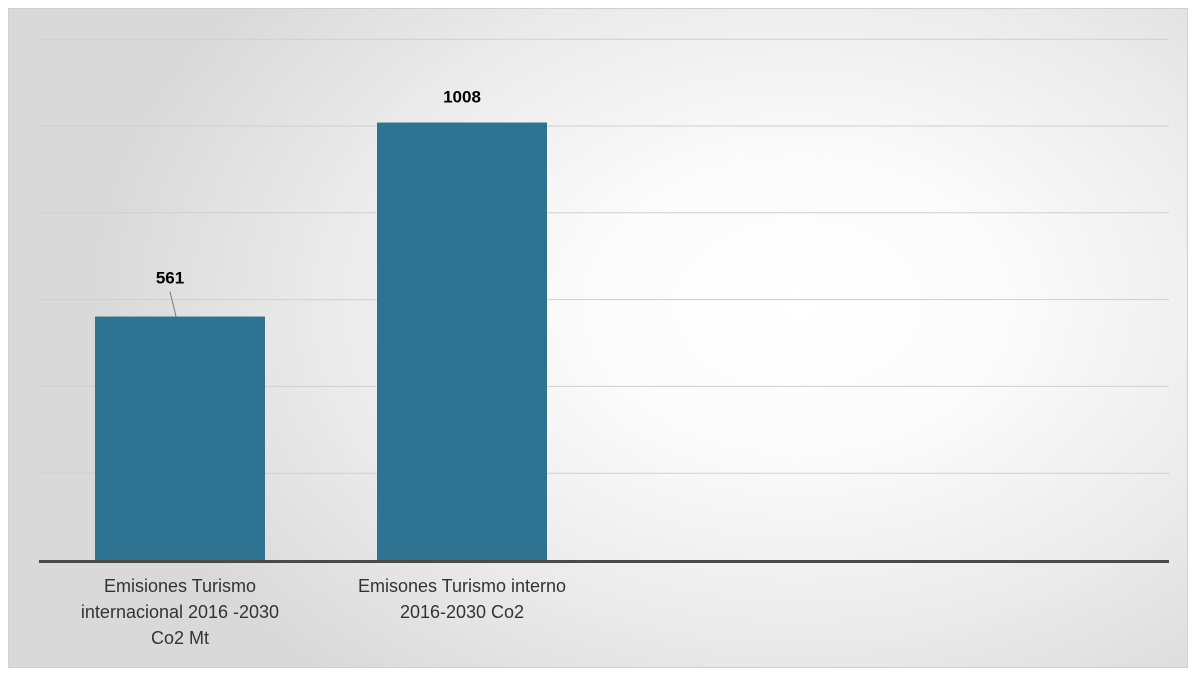 The width and height of the screenshot is (1196, 675). What do you see at coordinates (462, 586) in the screenshot?
I see `category-label-line: Emisones Turismo interno` at bounding box center [462, 586].